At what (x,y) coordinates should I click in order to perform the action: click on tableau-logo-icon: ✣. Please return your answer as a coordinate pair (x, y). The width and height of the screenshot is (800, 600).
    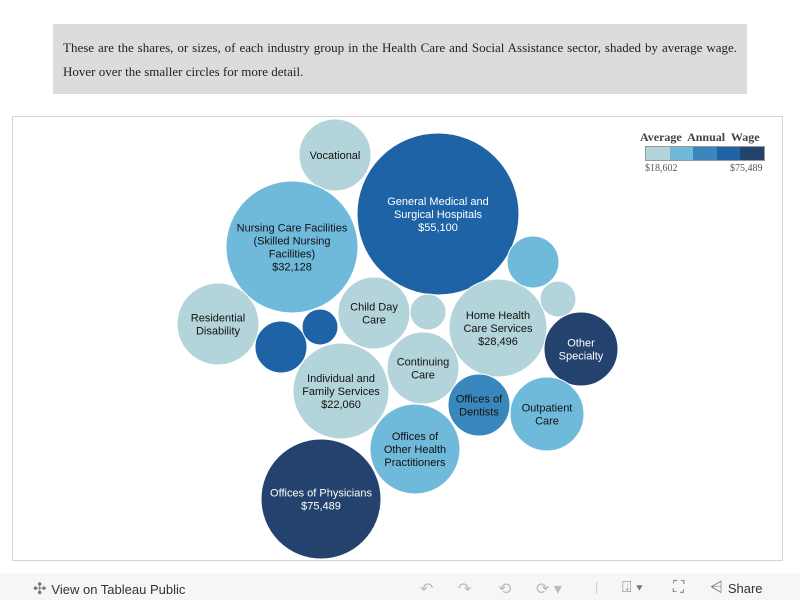
    Looking at the image, I should click on (40, 589).